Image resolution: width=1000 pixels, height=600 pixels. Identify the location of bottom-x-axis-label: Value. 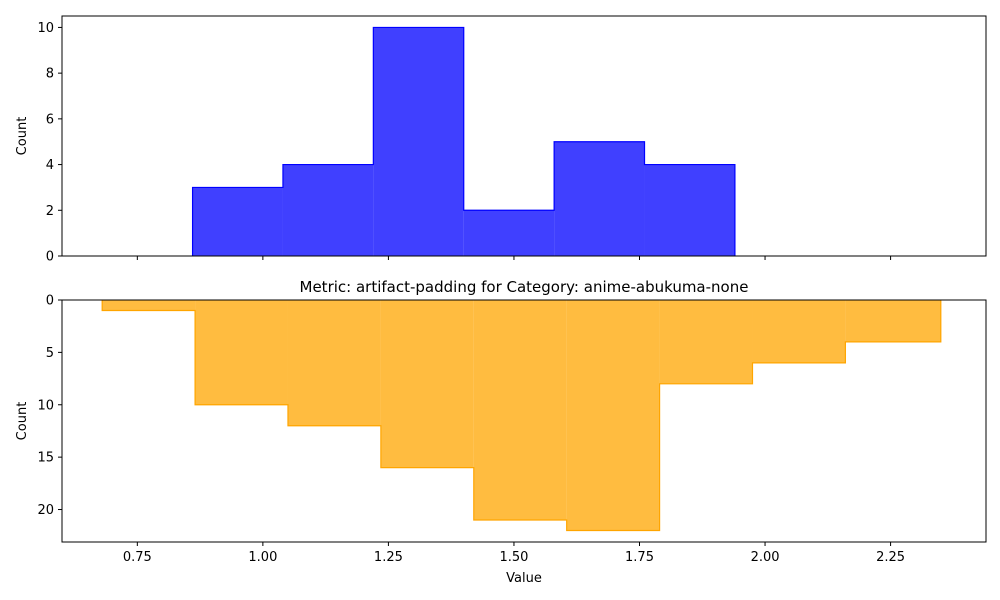
(524, 578).